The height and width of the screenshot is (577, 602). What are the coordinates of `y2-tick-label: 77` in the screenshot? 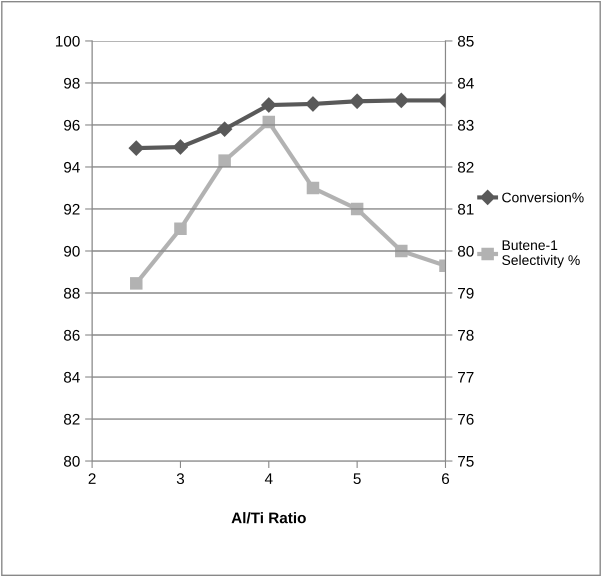 It's located at (466, 377).